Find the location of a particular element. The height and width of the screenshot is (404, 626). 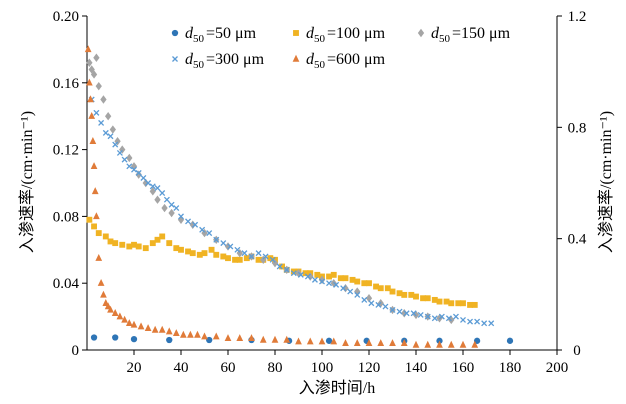

y-tick-label-left: 0.08 is located at coordinates (66, 217).